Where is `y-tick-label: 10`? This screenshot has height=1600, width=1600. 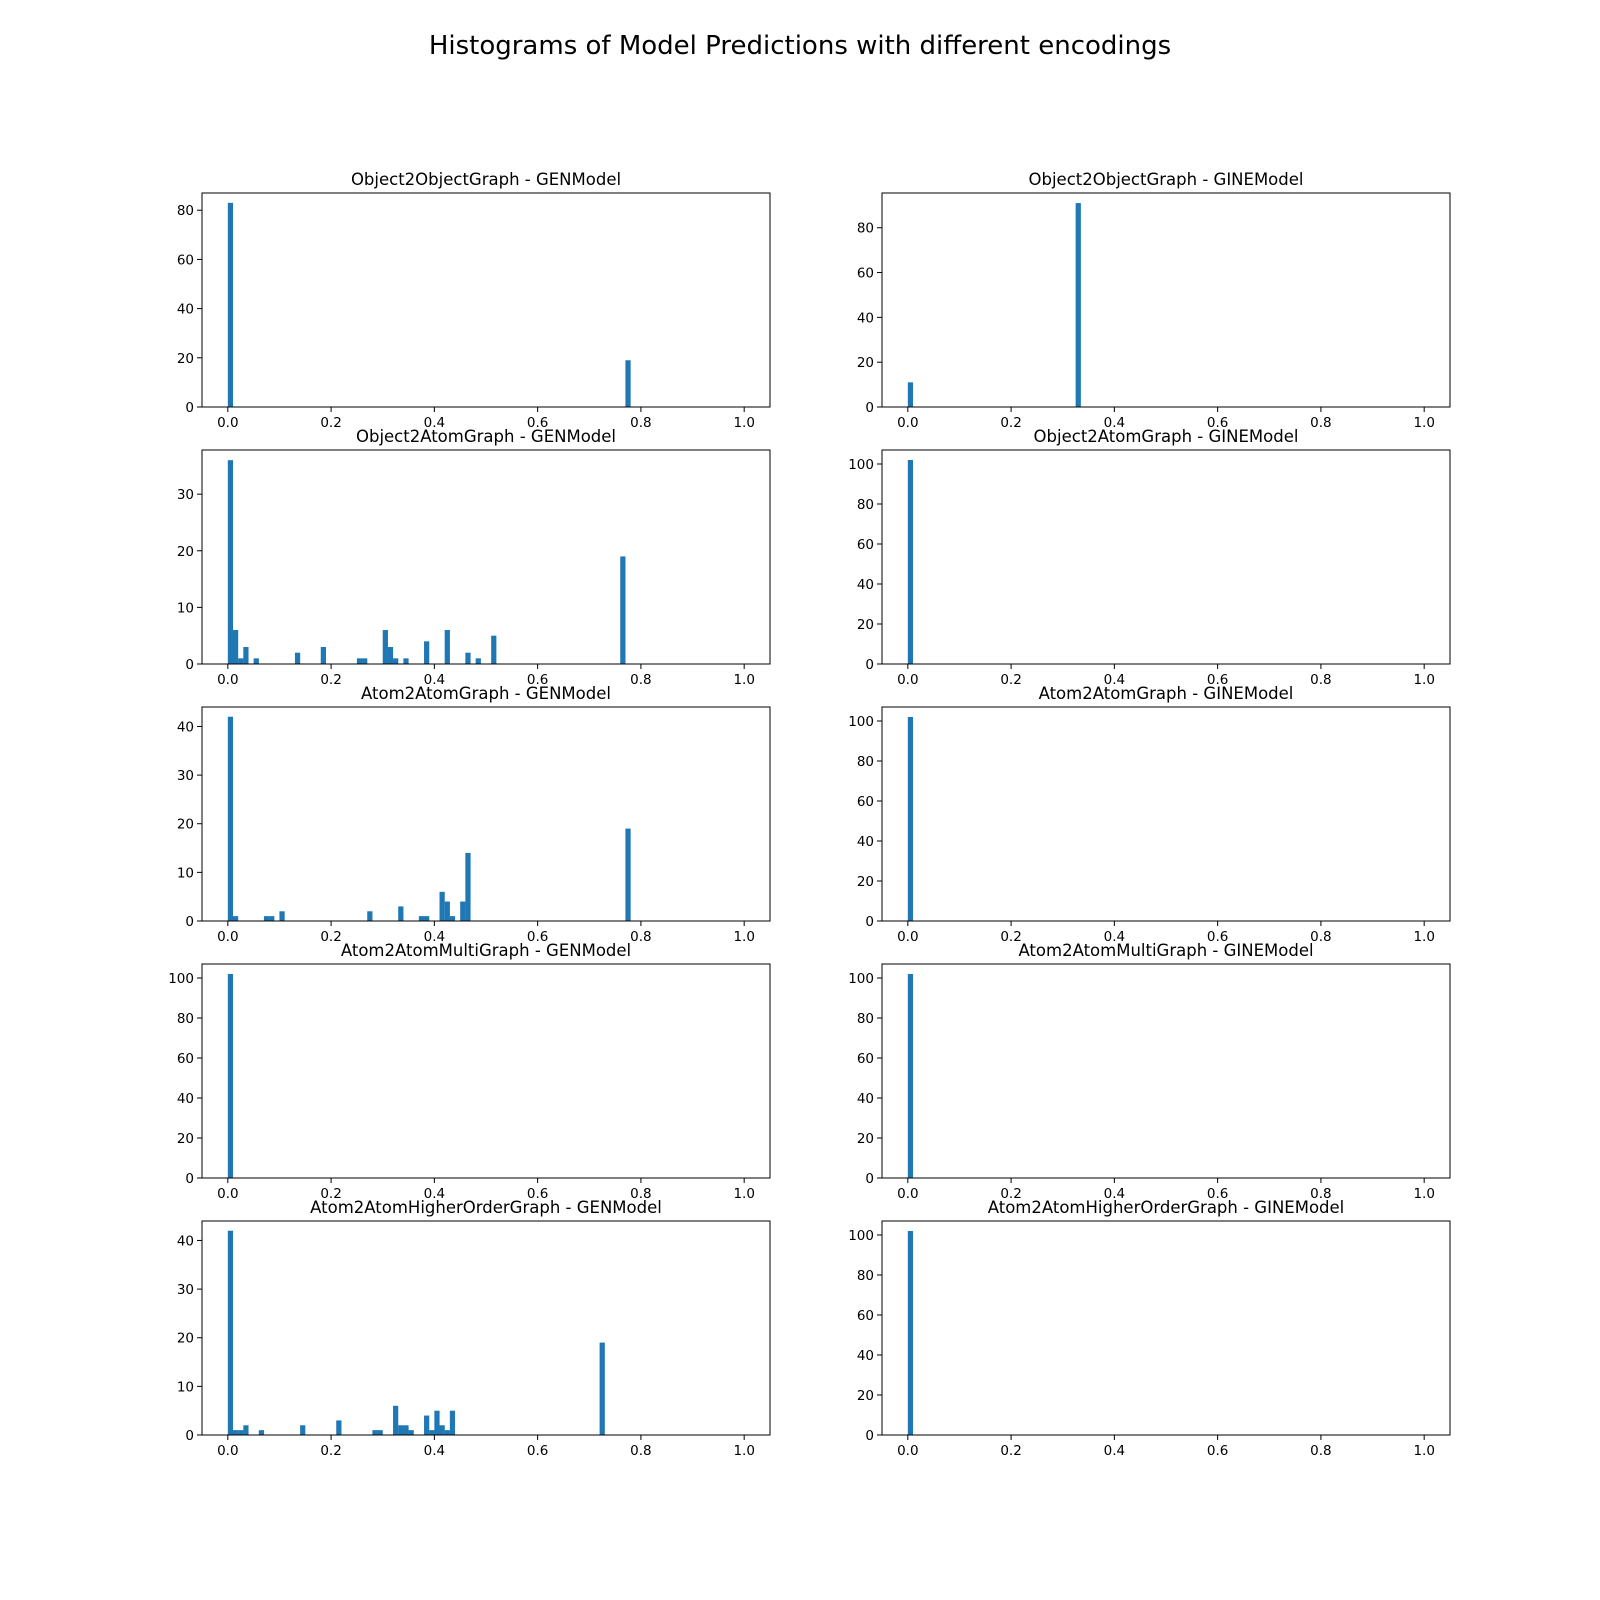
y-tick-label: 10 is located at coordinates (185, 608).